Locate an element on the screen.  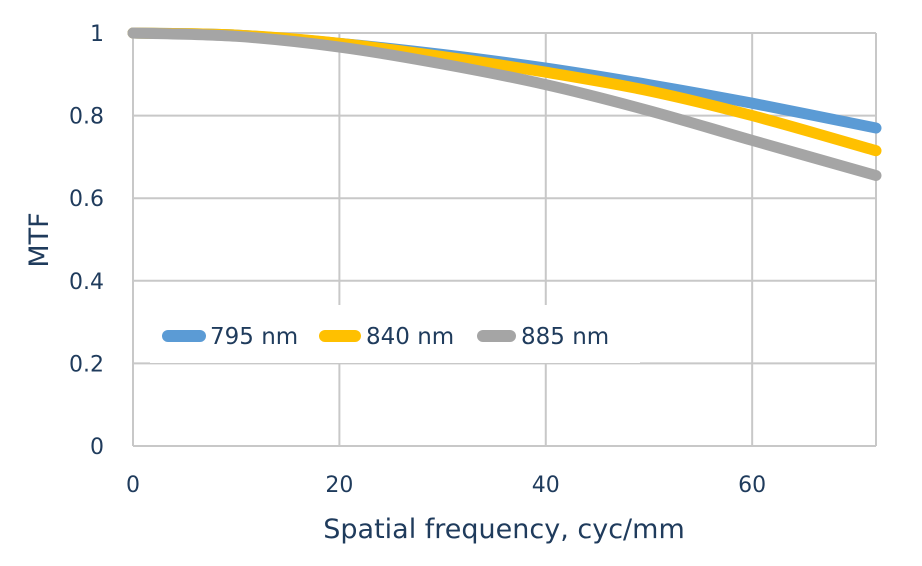
x-tick-label: 20 is located at coordinates (339, 485).